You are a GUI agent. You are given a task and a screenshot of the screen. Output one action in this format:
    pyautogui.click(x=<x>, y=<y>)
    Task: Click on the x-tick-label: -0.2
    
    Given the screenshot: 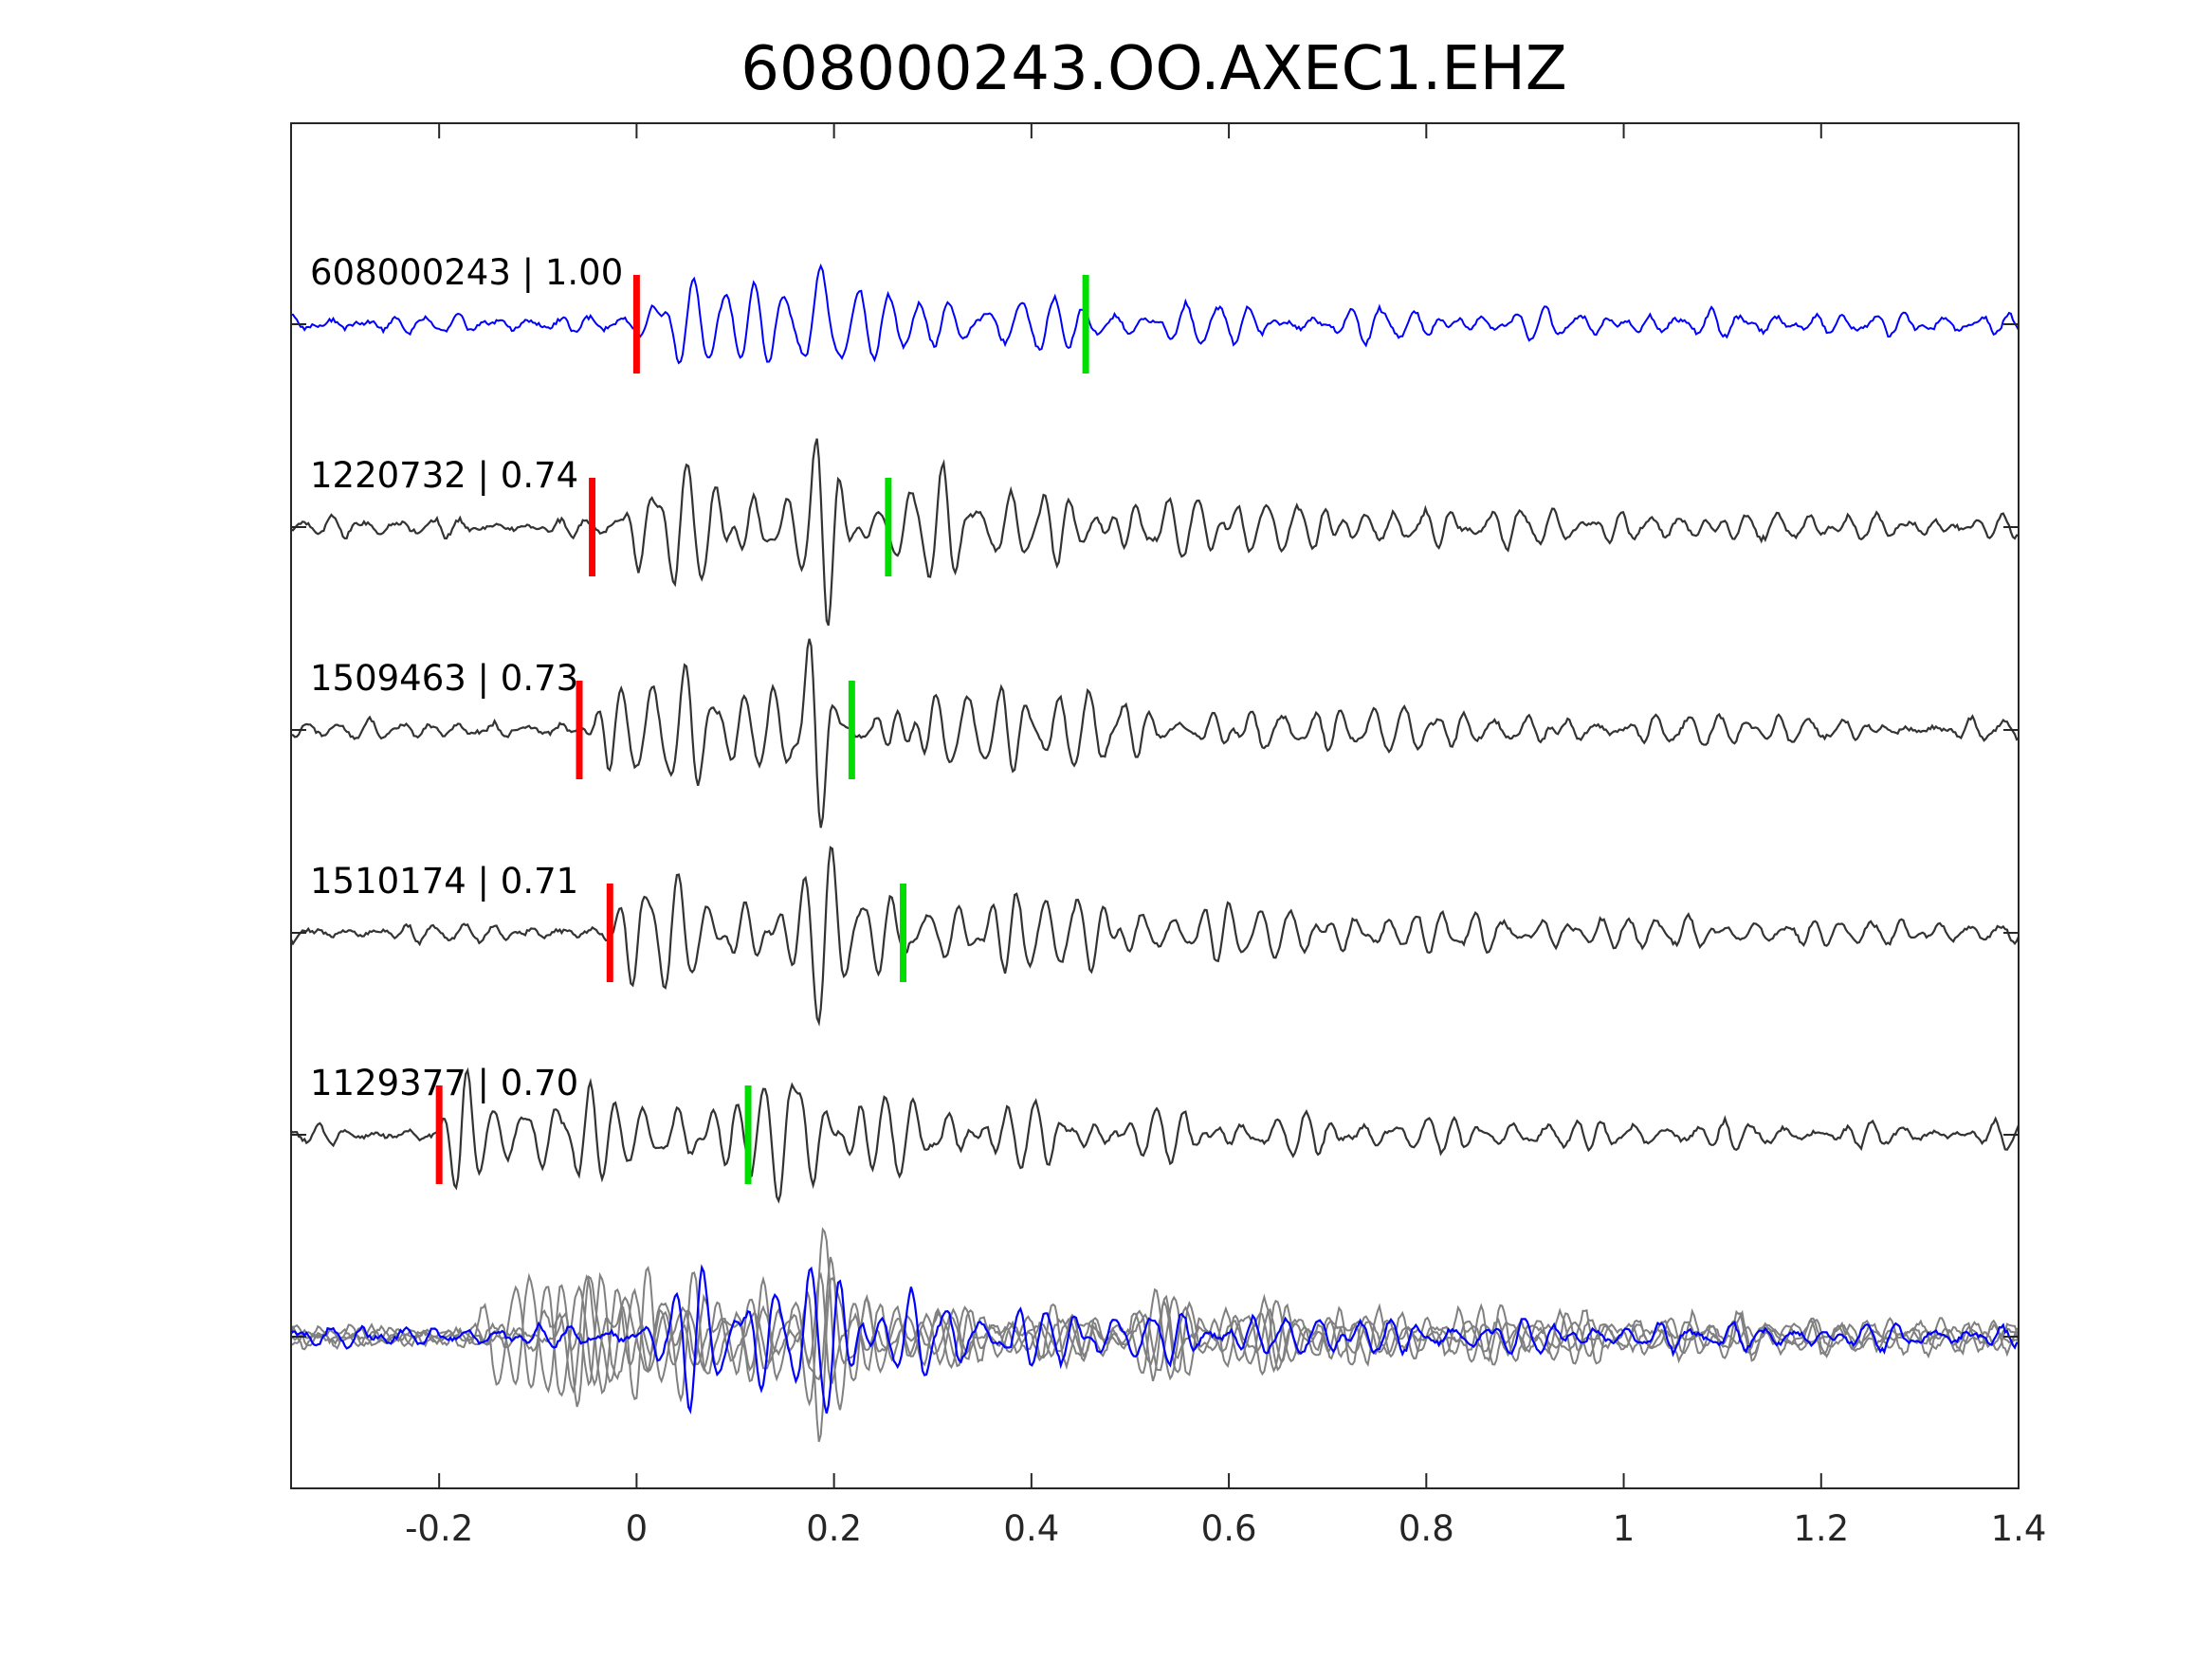 What is the action you would take?
    pyautogui.click(x=439, y=1528)
    